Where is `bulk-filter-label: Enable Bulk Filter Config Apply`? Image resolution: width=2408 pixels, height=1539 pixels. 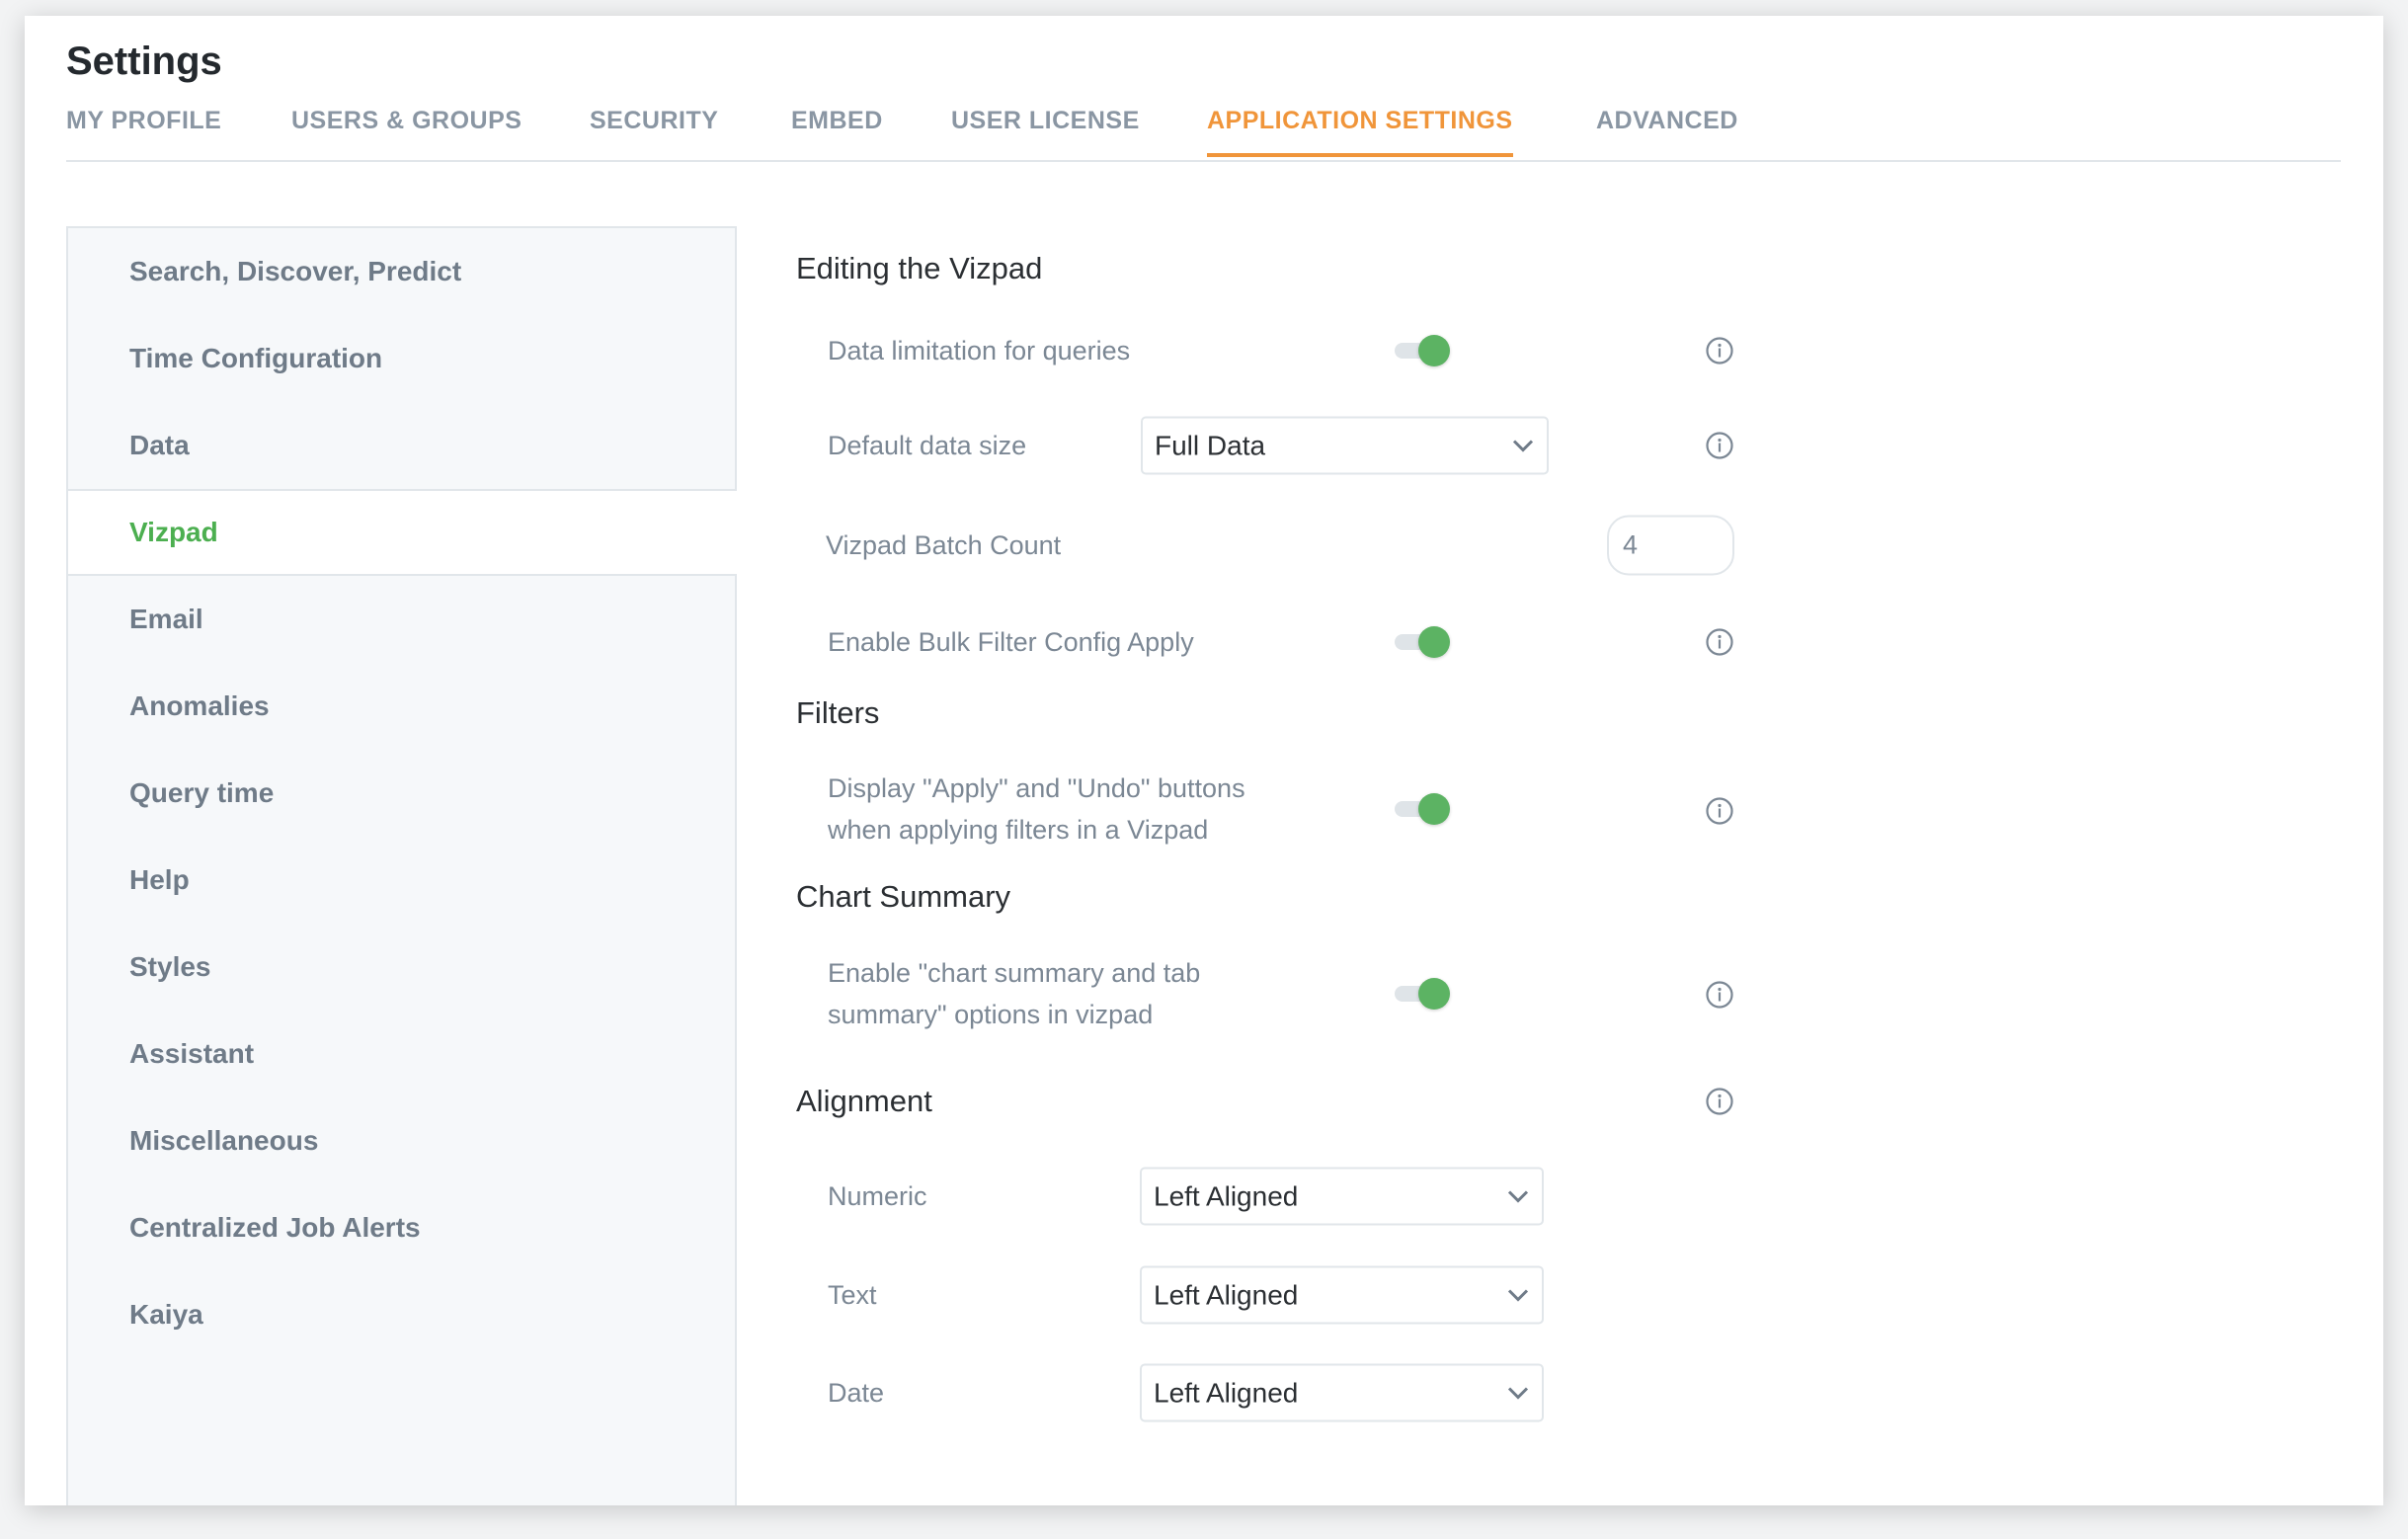 bulk-filter-label: Enable Bulk Filter Config Apply is located at coordinates (1011, 642).